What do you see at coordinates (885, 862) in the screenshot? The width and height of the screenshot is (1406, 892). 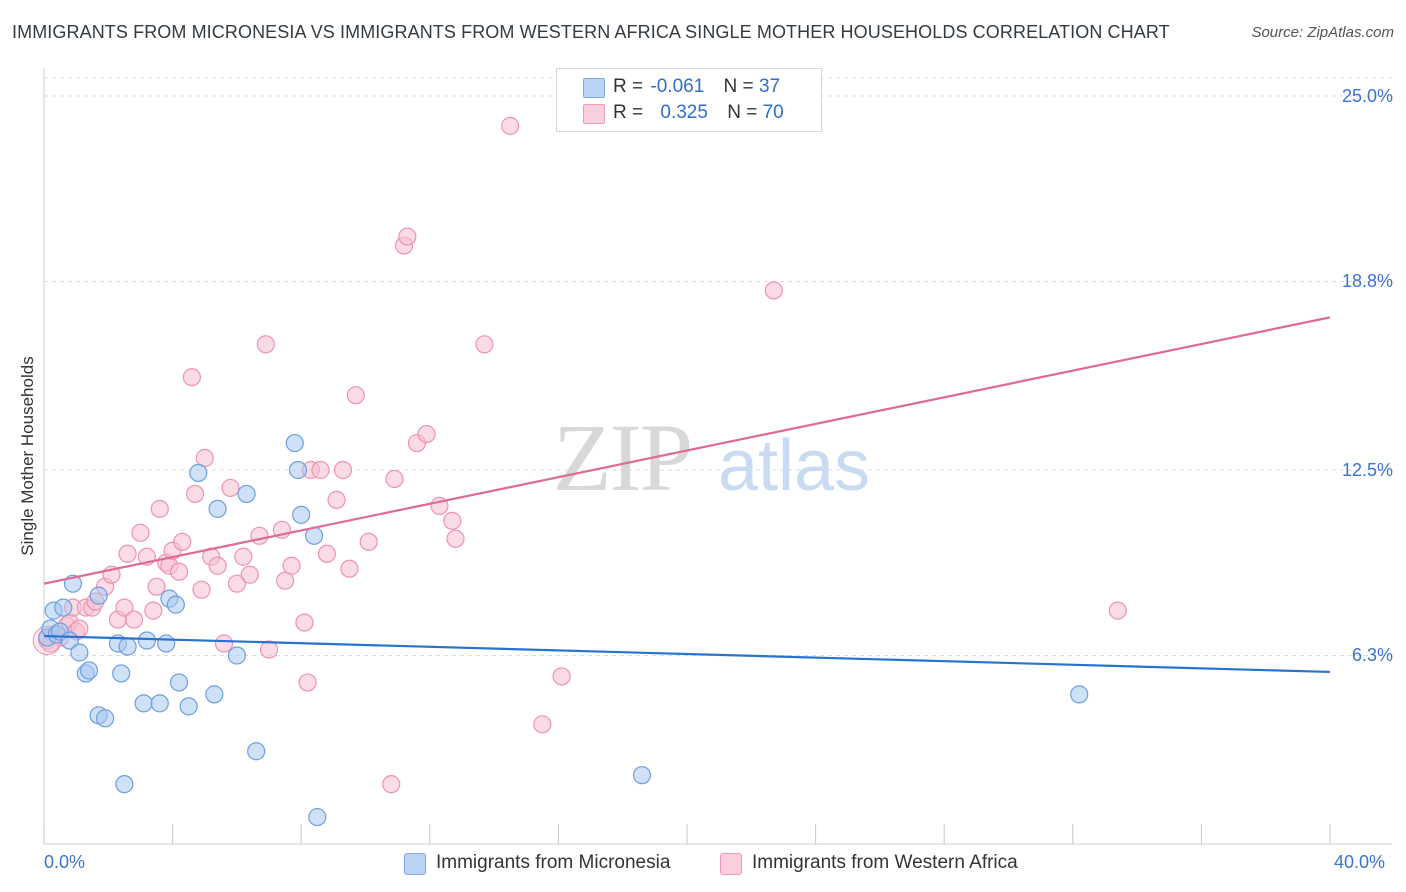 I see `bottom-legend-label: Immigrants from Western Africa` at bounding box center [885, 862].